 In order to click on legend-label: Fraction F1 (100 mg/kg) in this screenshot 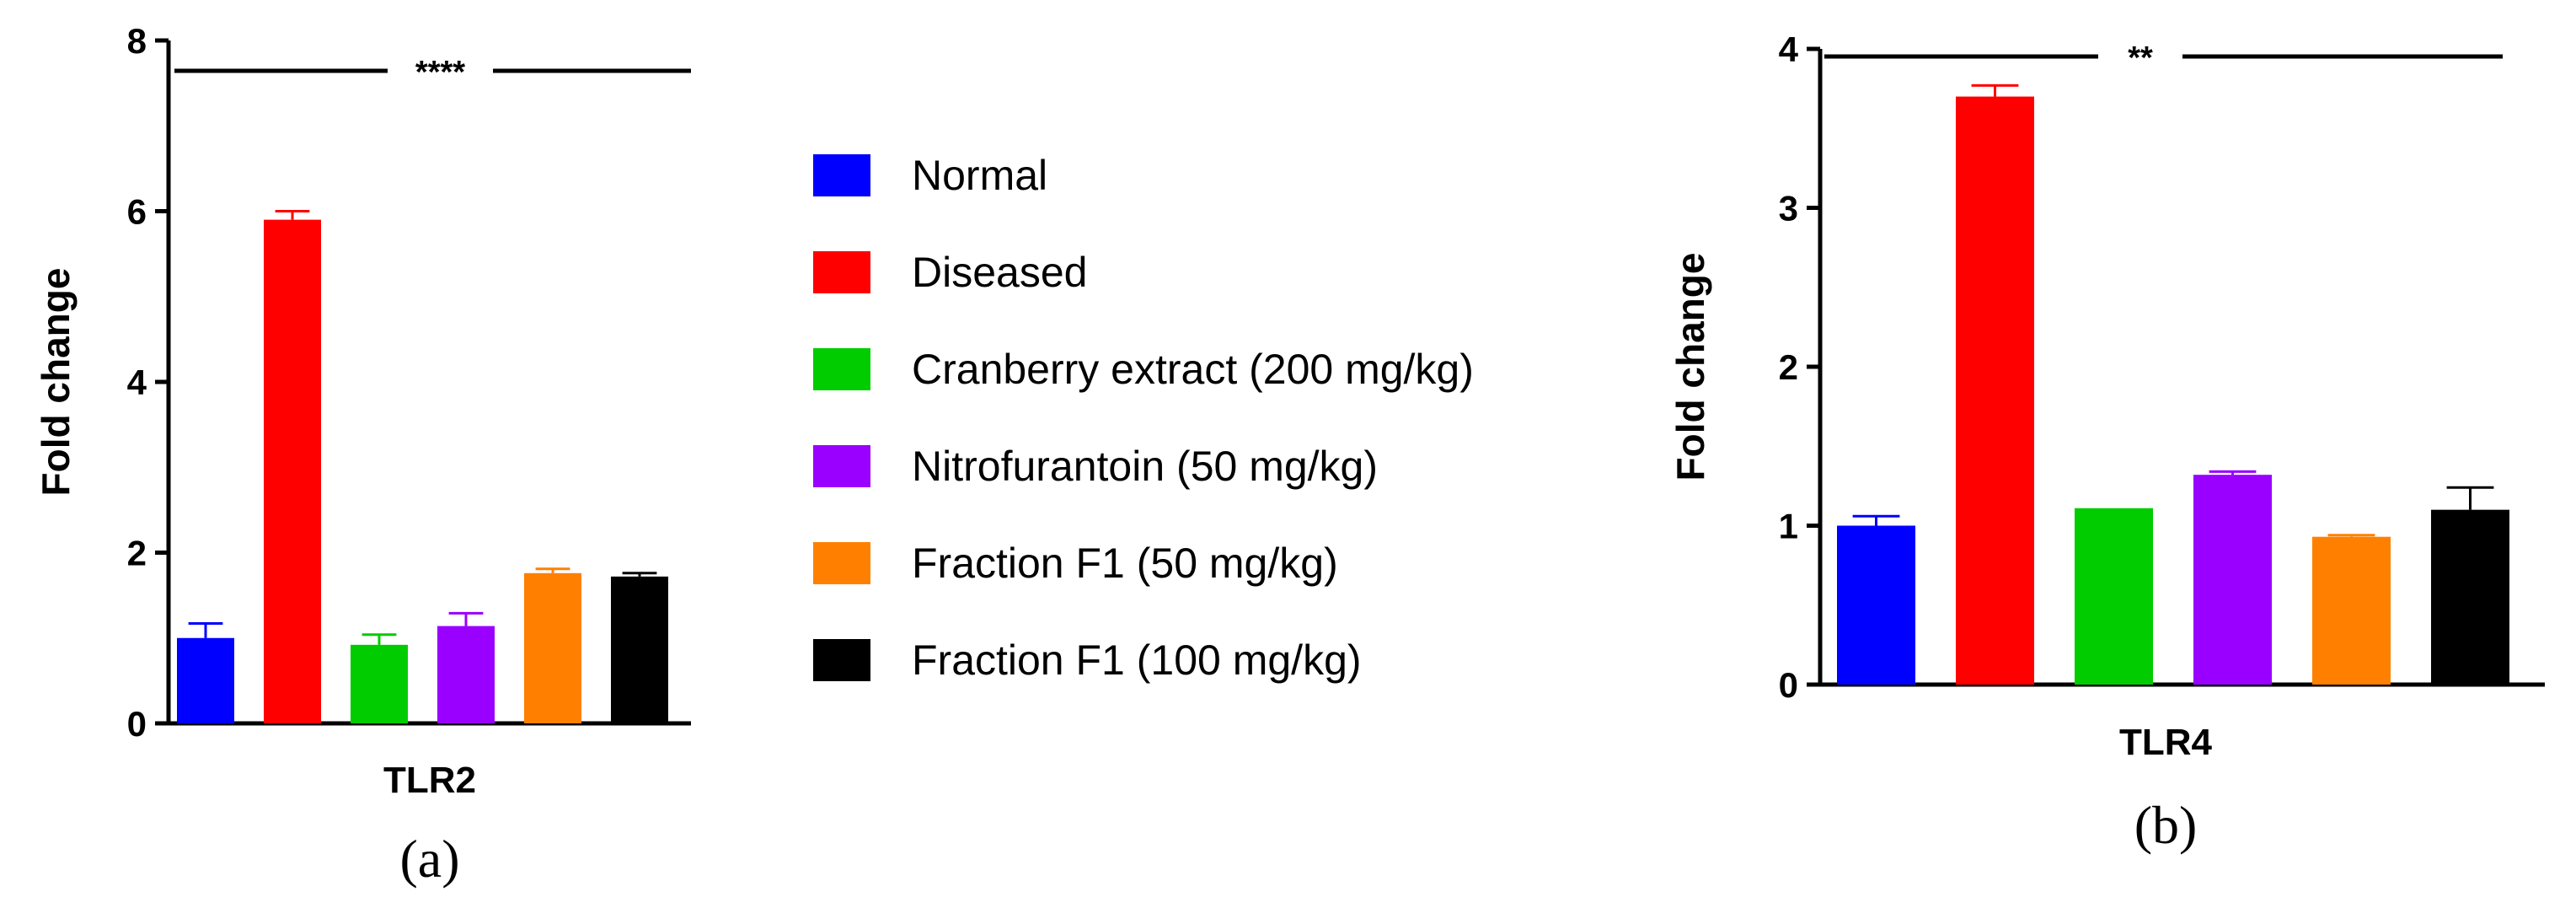, I will do `click(1137, 661)`.